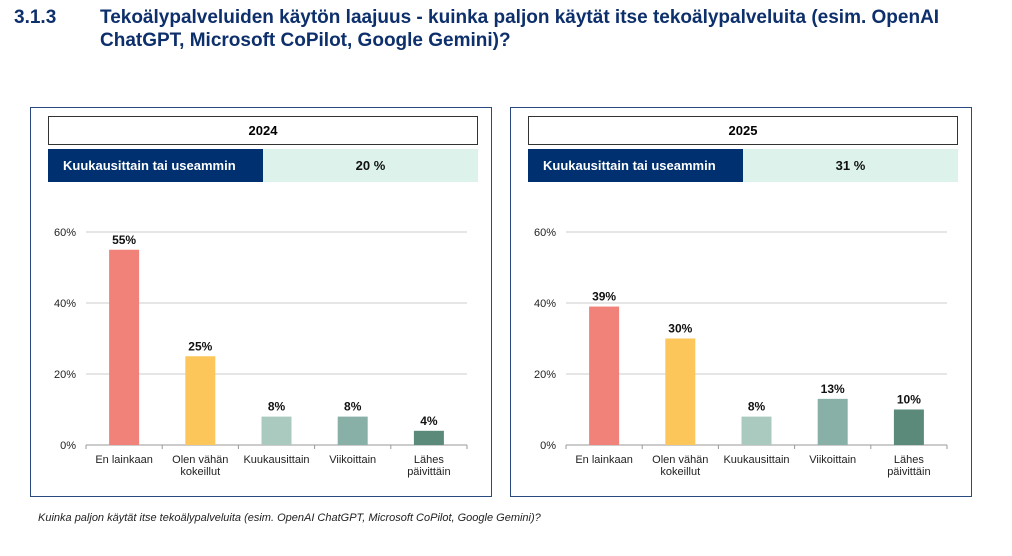  I want to click on data-label: 13%, so click(833, 389).